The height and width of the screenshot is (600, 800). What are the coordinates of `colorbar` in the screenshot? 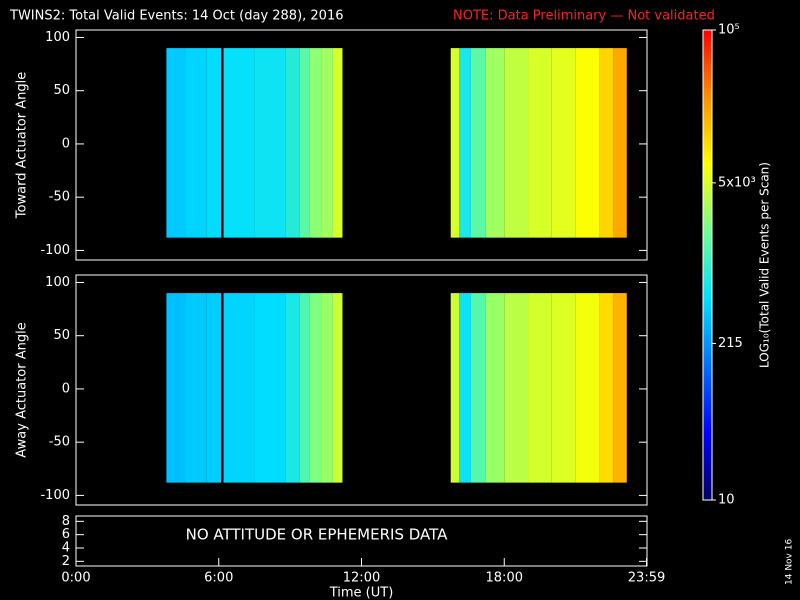 It's located at (707, 265).